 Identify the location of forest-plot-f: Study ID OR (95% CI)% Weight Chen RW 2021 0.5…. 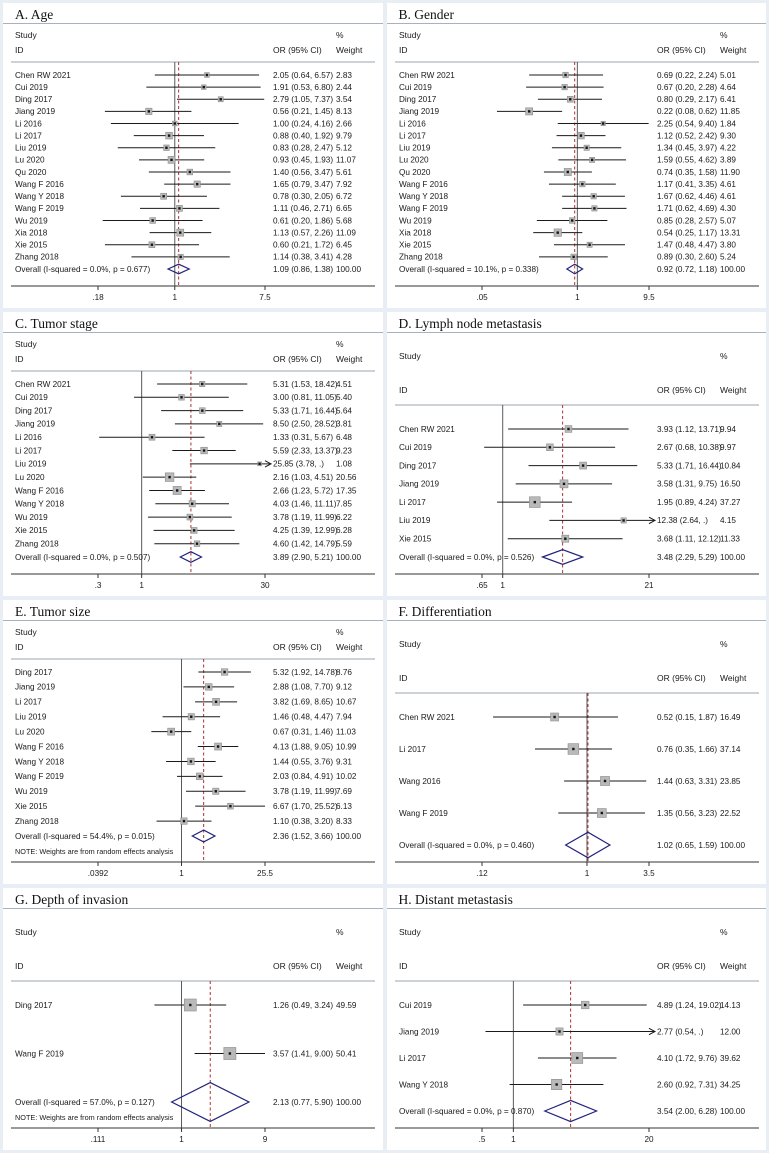
(576, 758).